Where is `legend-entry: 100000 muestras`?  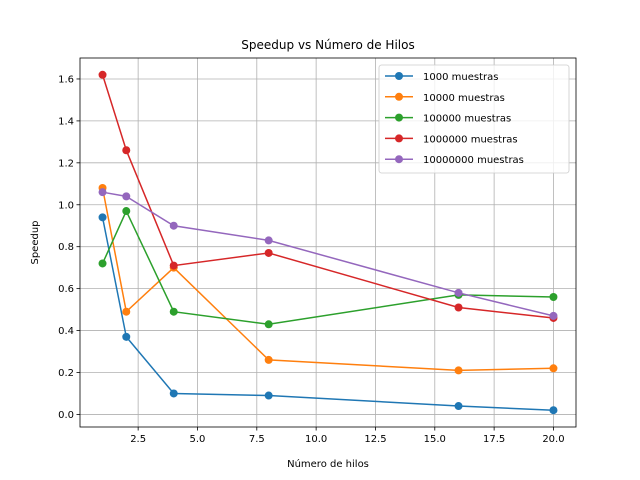 legend-entry: 100000 muestras is located at coordinates (448, 119).